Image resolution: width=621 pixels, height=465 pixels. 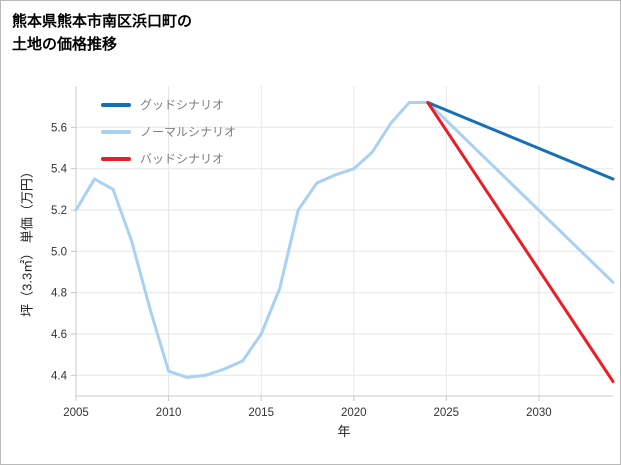 What do you see at coordinates (59, 335) in the screenshot?
I see `y-tick-label: 4.6` at bounding box center [59, 335].